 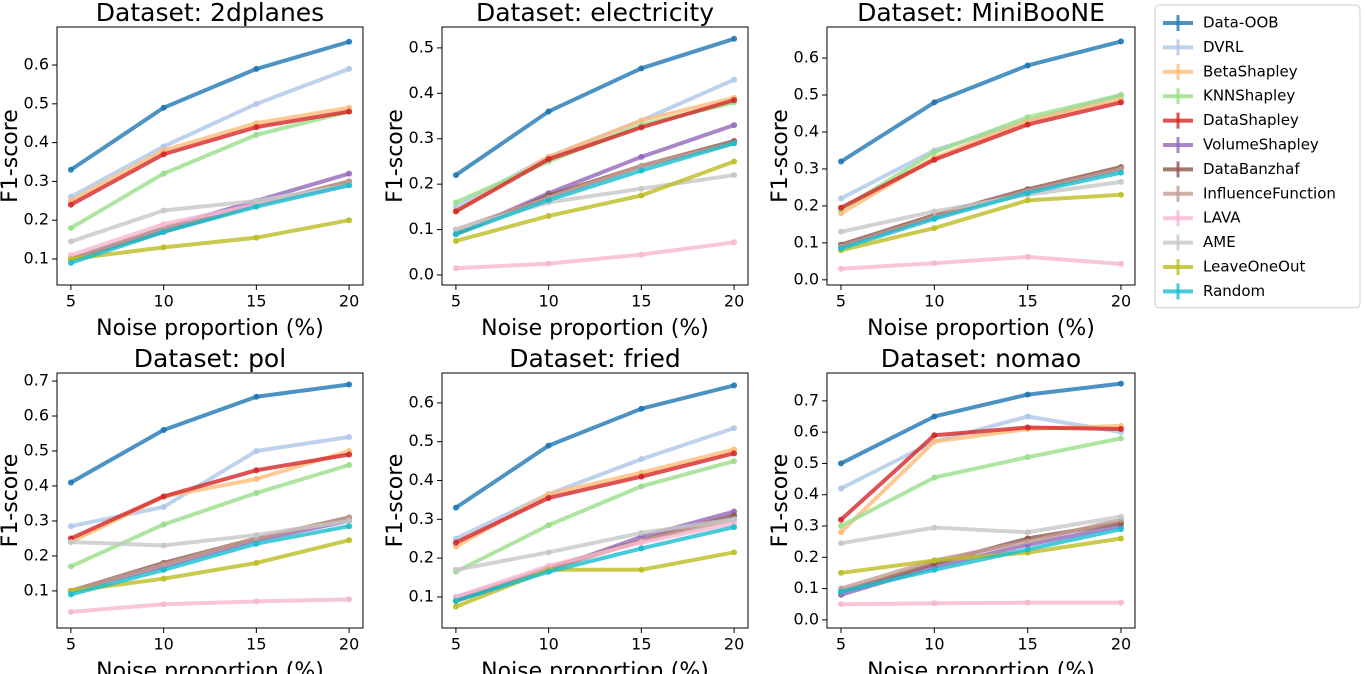 What do you see at coordinates (594, 446) in the screenshot?
I see `series-line: Data-OOB` at bounding box center [594, 446].